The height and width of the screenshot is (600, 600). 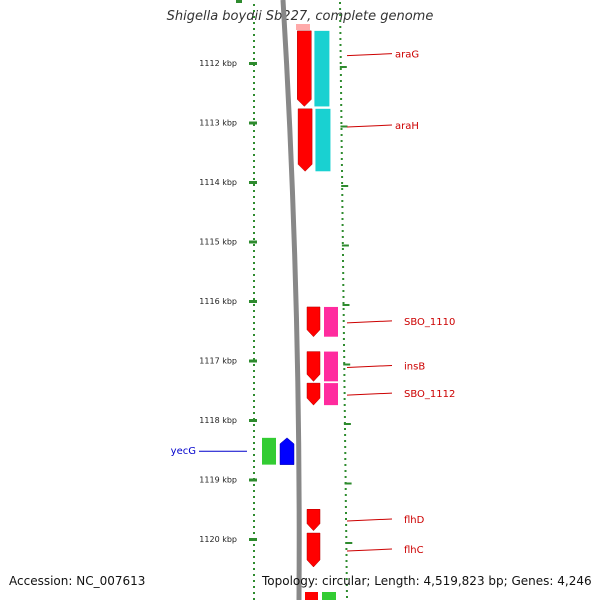 What do you see at coordinates (429, 322) in the screenshot?
I see `gene-label-sbo_1110: SBO_1110` at bounding box center [429, 322].